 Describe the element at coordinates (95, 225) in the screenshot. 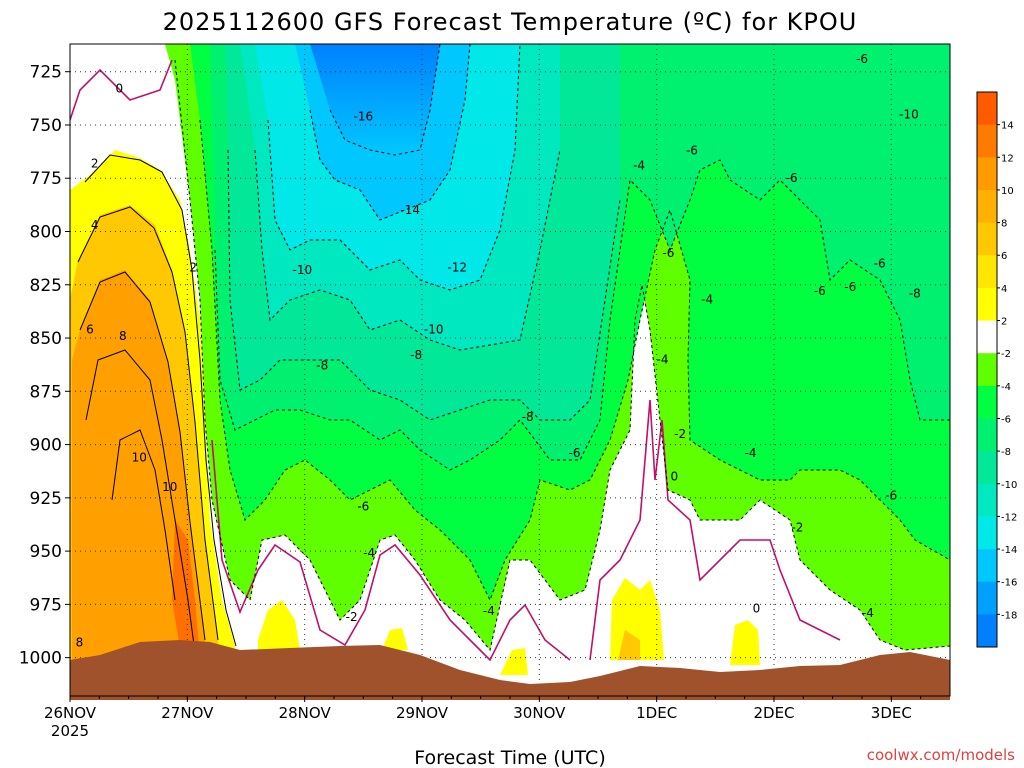

I see `contour-label: 4` at that location.